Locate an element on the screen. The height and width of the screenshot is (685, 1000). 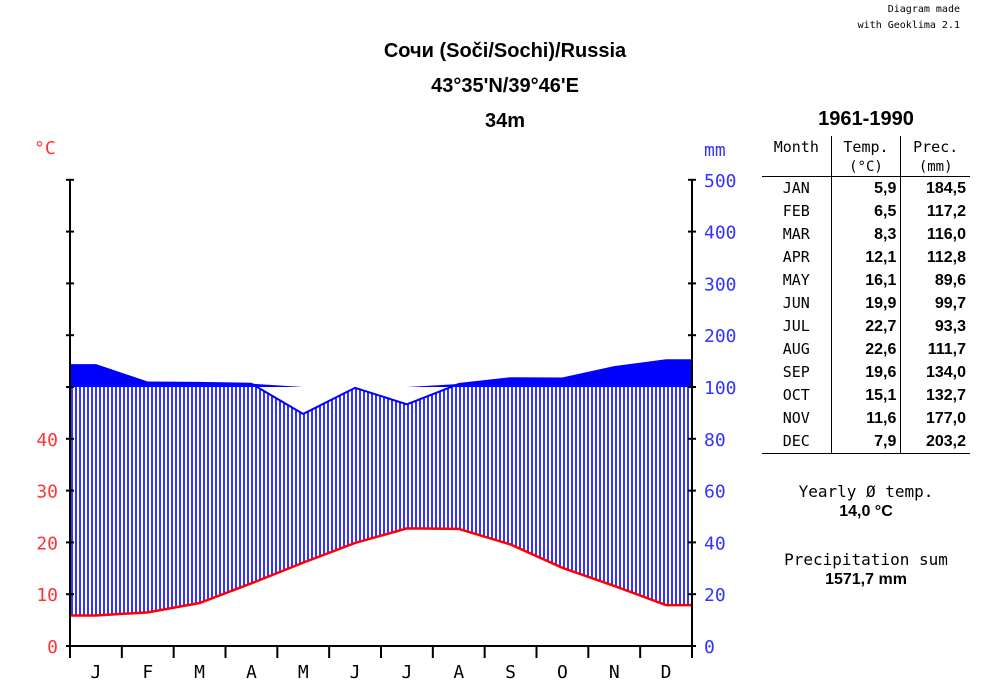
cell-month: MAR is located at coordinates (796, 234).